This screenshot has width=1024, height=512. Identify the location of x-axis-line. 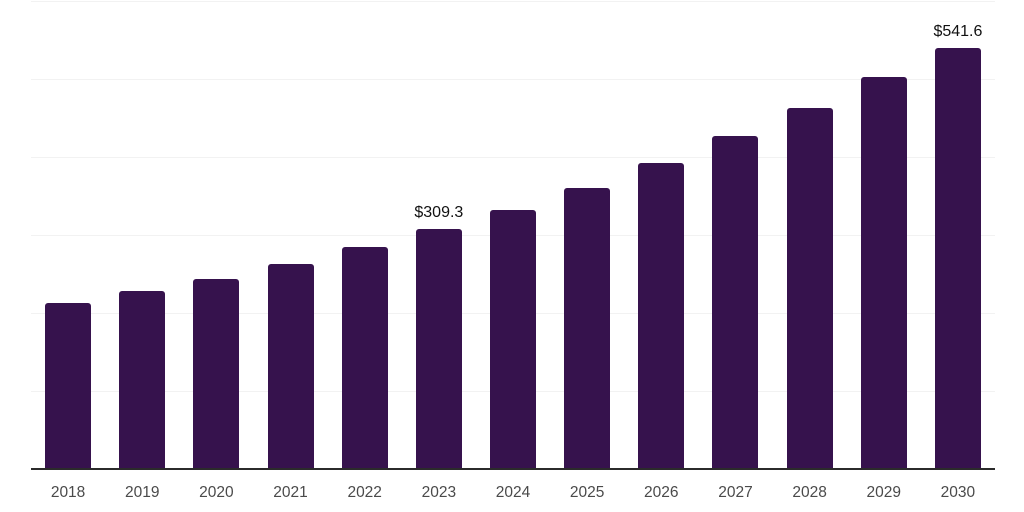
(513, 469).